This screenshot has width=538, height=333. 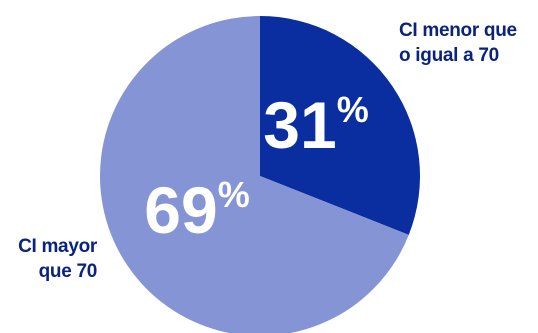 I want to click on slice-label-low-line-1: CI menor que, so click(x=458, y=30).